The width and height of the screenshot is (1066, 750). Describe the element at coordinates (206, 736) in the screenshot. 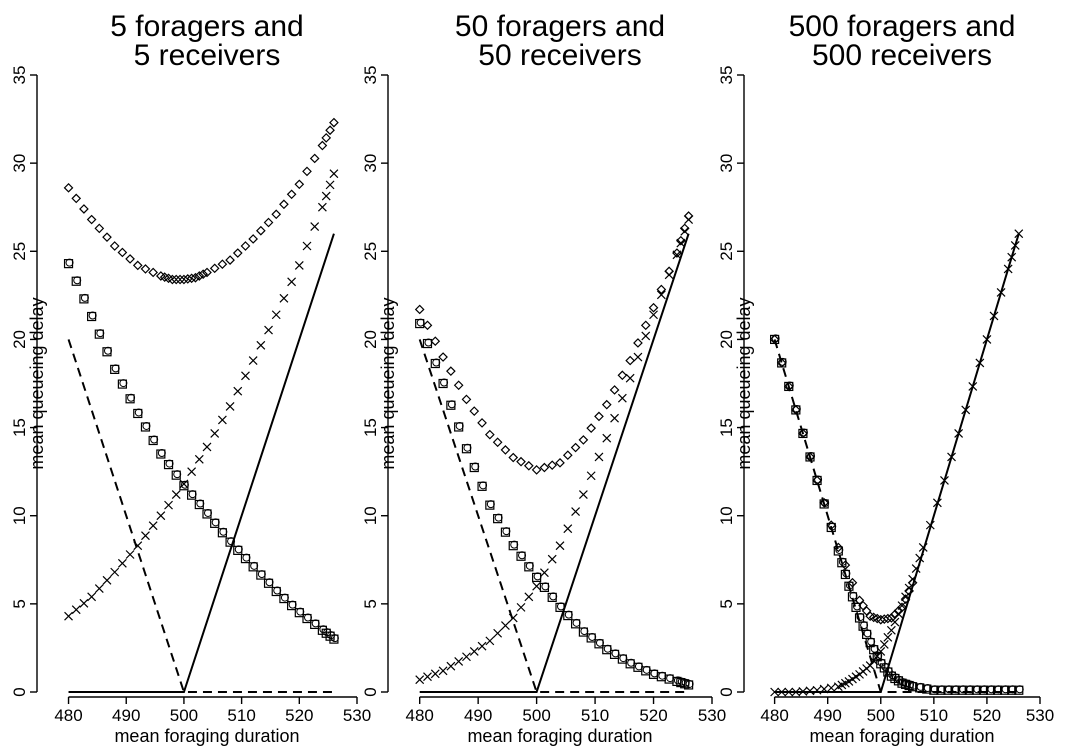

I see `x-axis-label: mean foraging duration` at that location.